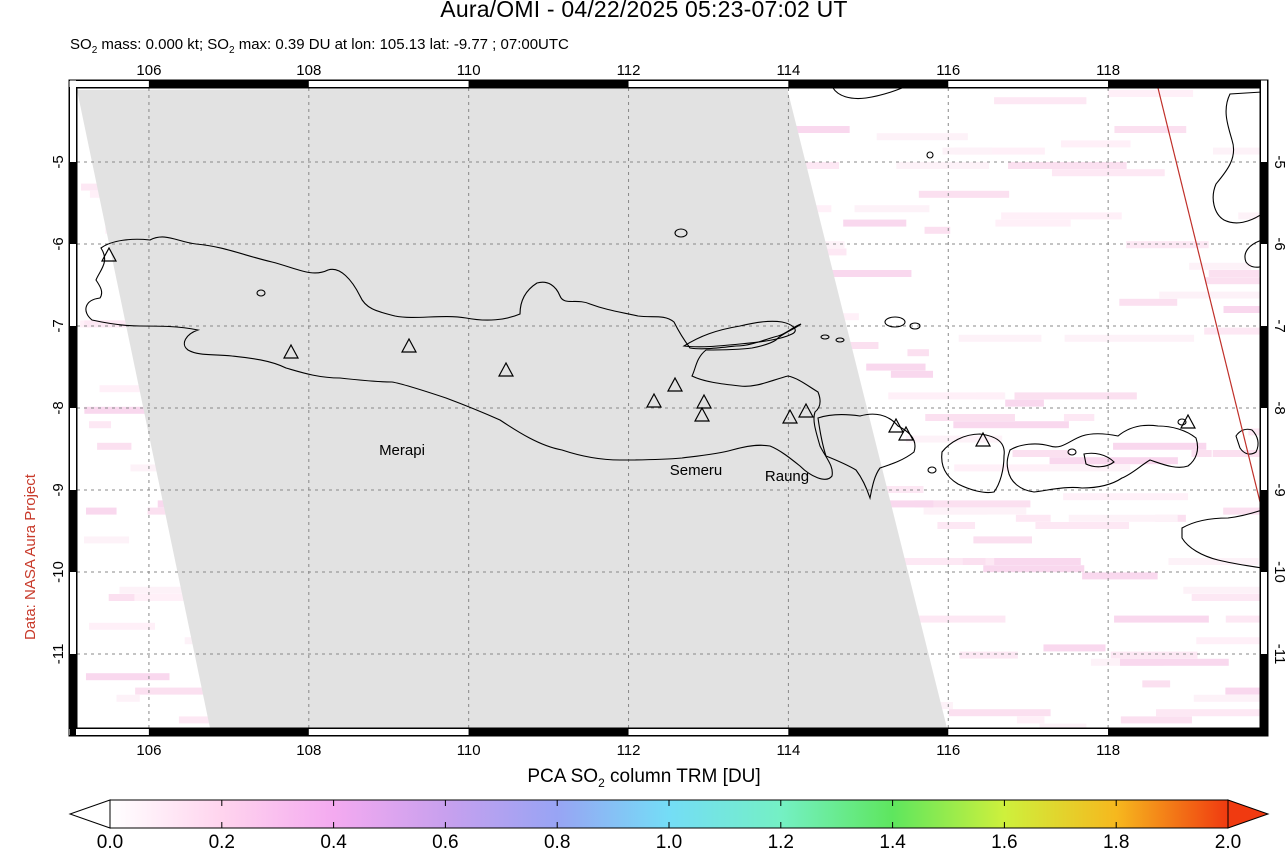  What do you see at coordinates (222, 842) in the screenshot?
I see `colorbar-tick-label: 0.2` at bounding box center [222, 842].